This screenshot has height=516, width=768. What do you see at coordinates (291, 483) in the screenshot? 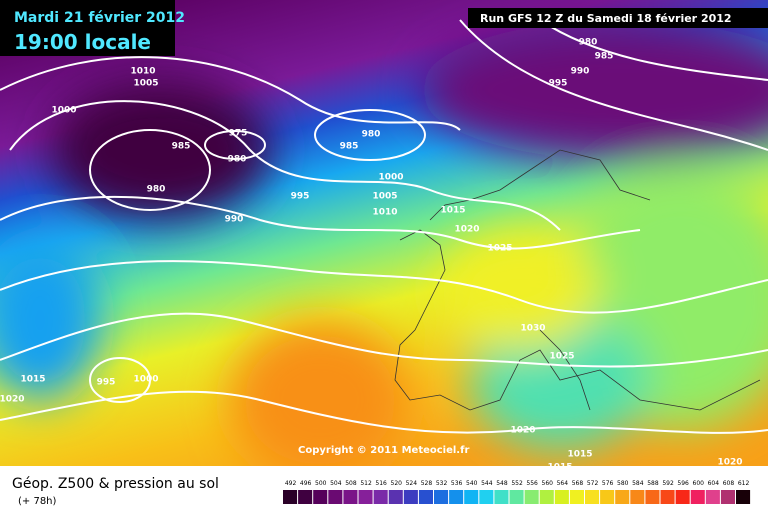
I see `scale-label: 492` at bounding box center [291, 483].